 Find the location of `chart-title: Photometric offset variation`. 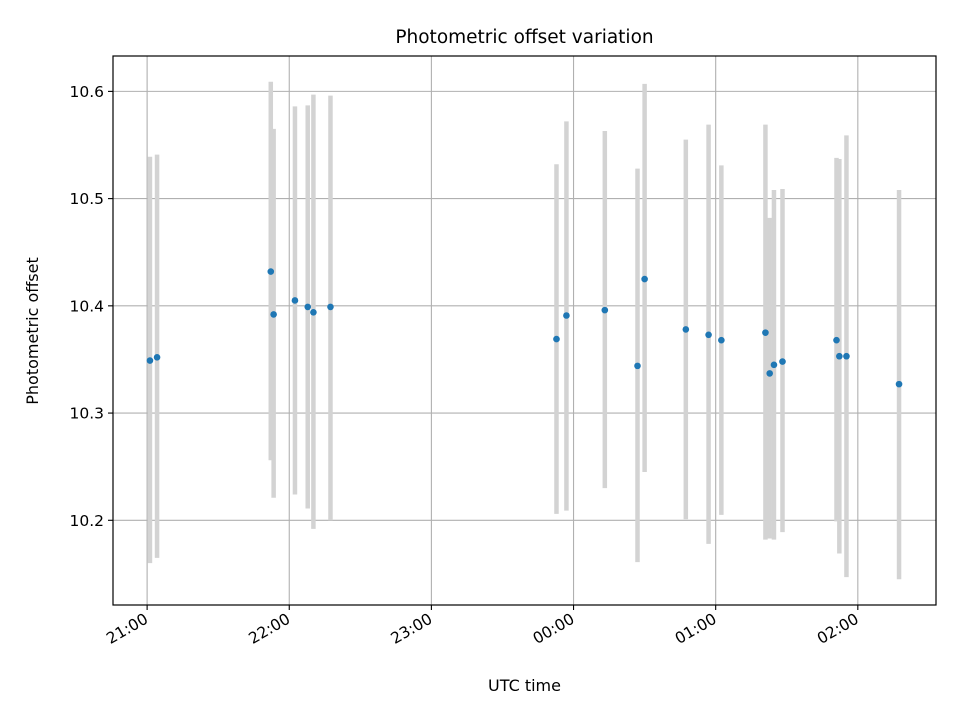

chart-title: Photometric offset variation is located at coordinates (524, 37).